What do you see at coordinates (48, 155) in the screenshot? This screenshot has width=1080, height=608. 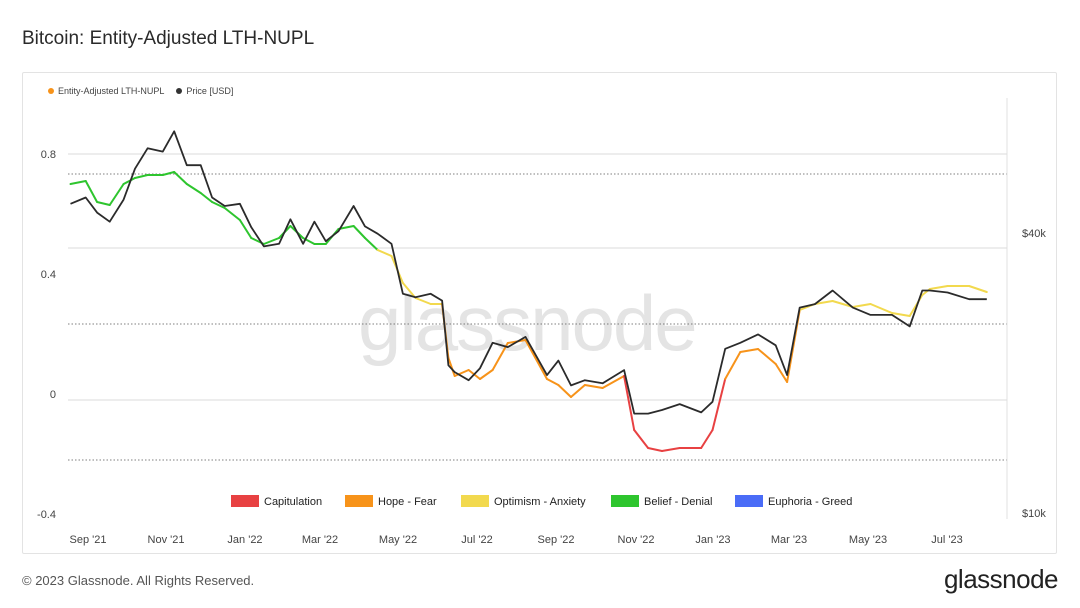 I see `y-left-tick-label: 0.8` at bounding box center [48, 155].